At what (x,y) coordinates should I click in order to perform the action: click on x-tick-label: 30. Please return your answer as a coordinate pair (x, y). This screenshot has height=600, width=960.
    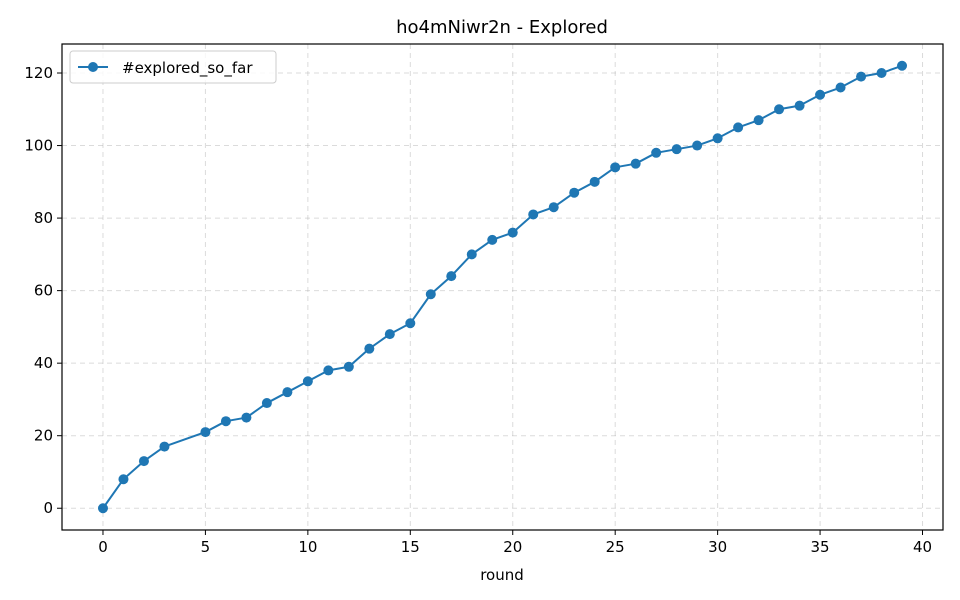
    Looking at the image, I should click on (717, 547).